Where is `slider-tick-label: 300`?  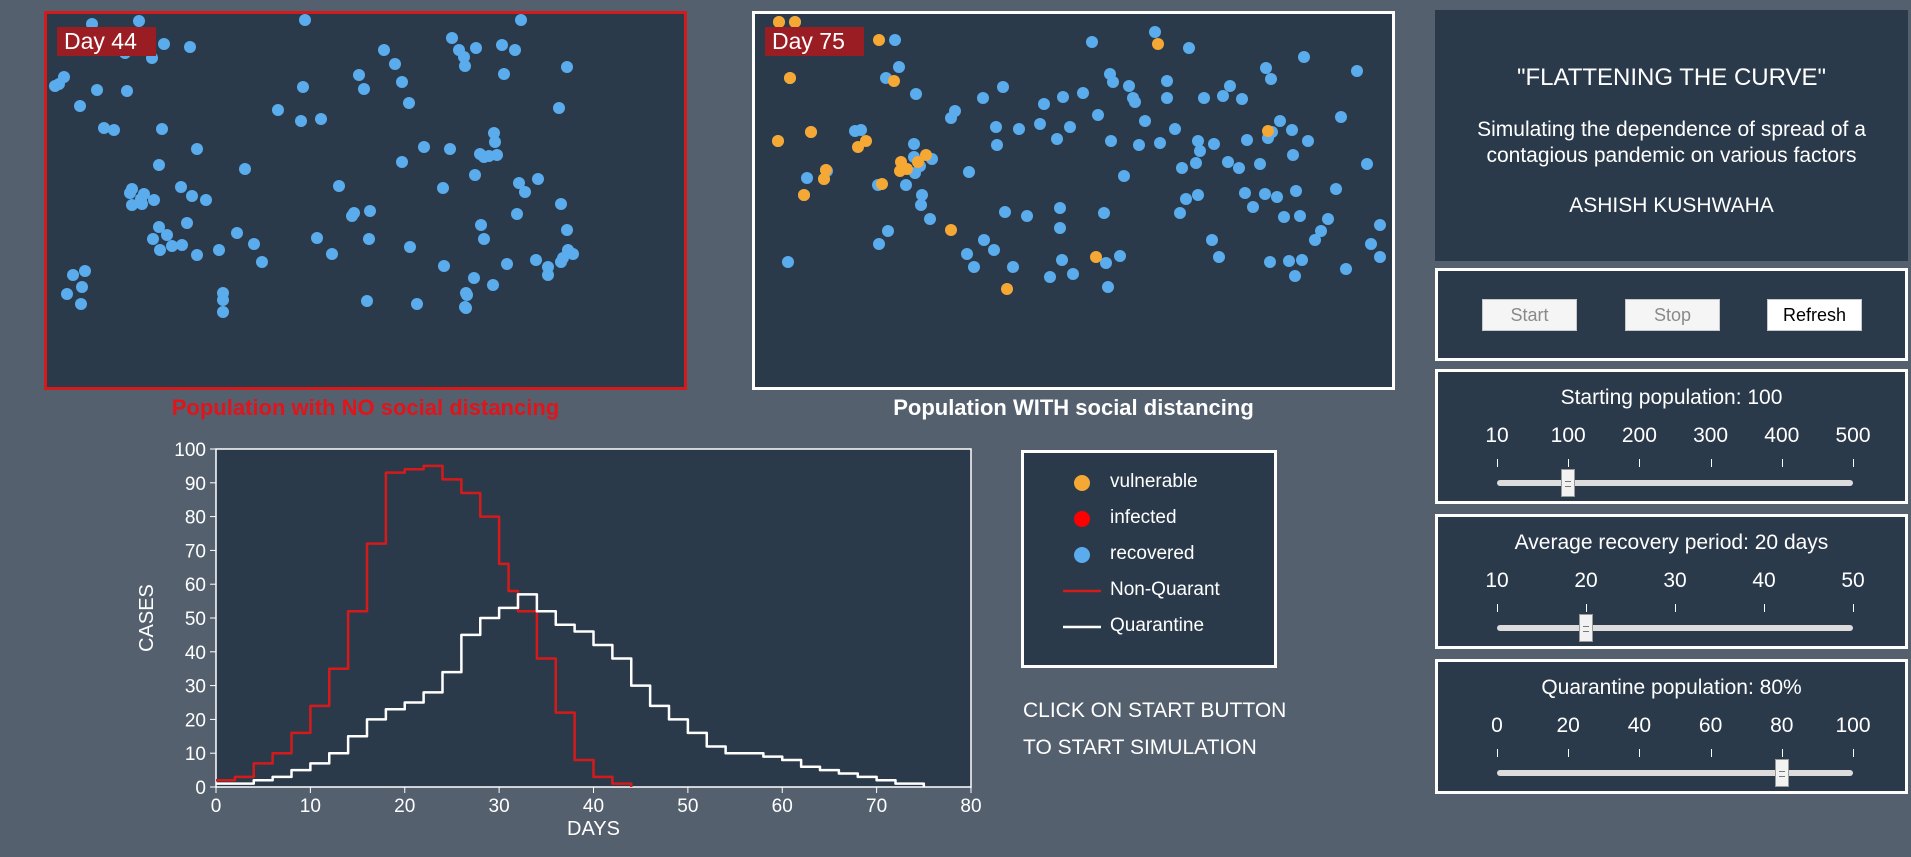 slider-tick-label: 300 is located at coordinates (1711, 435).